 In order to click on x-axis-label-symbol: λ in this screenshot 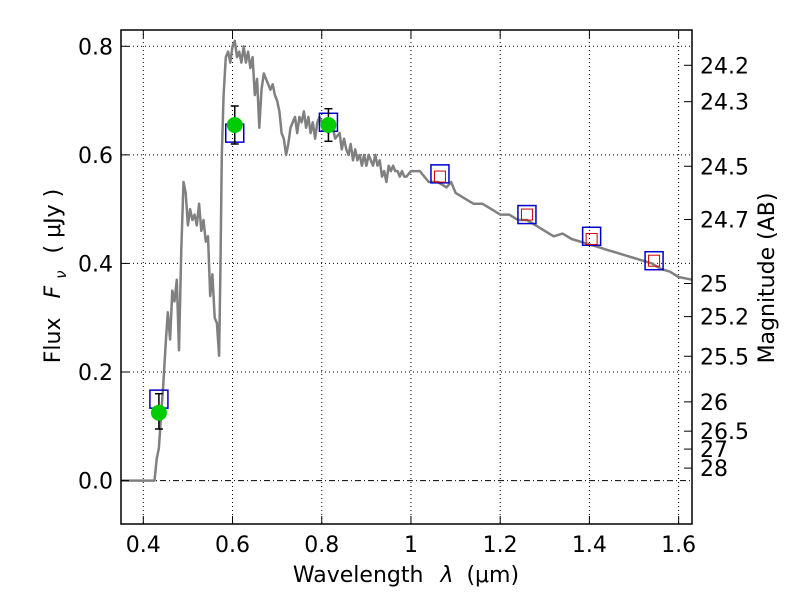, I will do `click(446, 575)`.